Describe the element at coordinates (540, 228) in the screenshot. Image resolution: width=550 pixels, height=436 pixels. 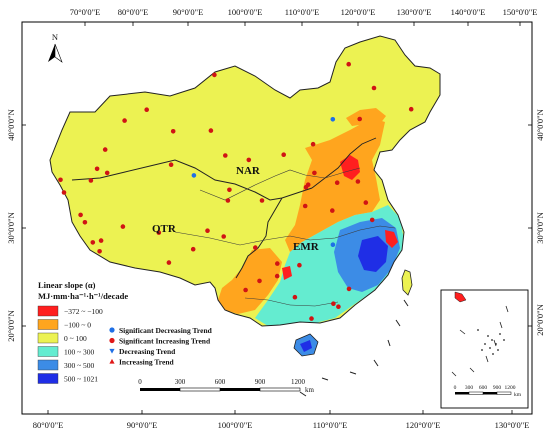
I see `right-lat-label: 30°0'0"N` at that location.